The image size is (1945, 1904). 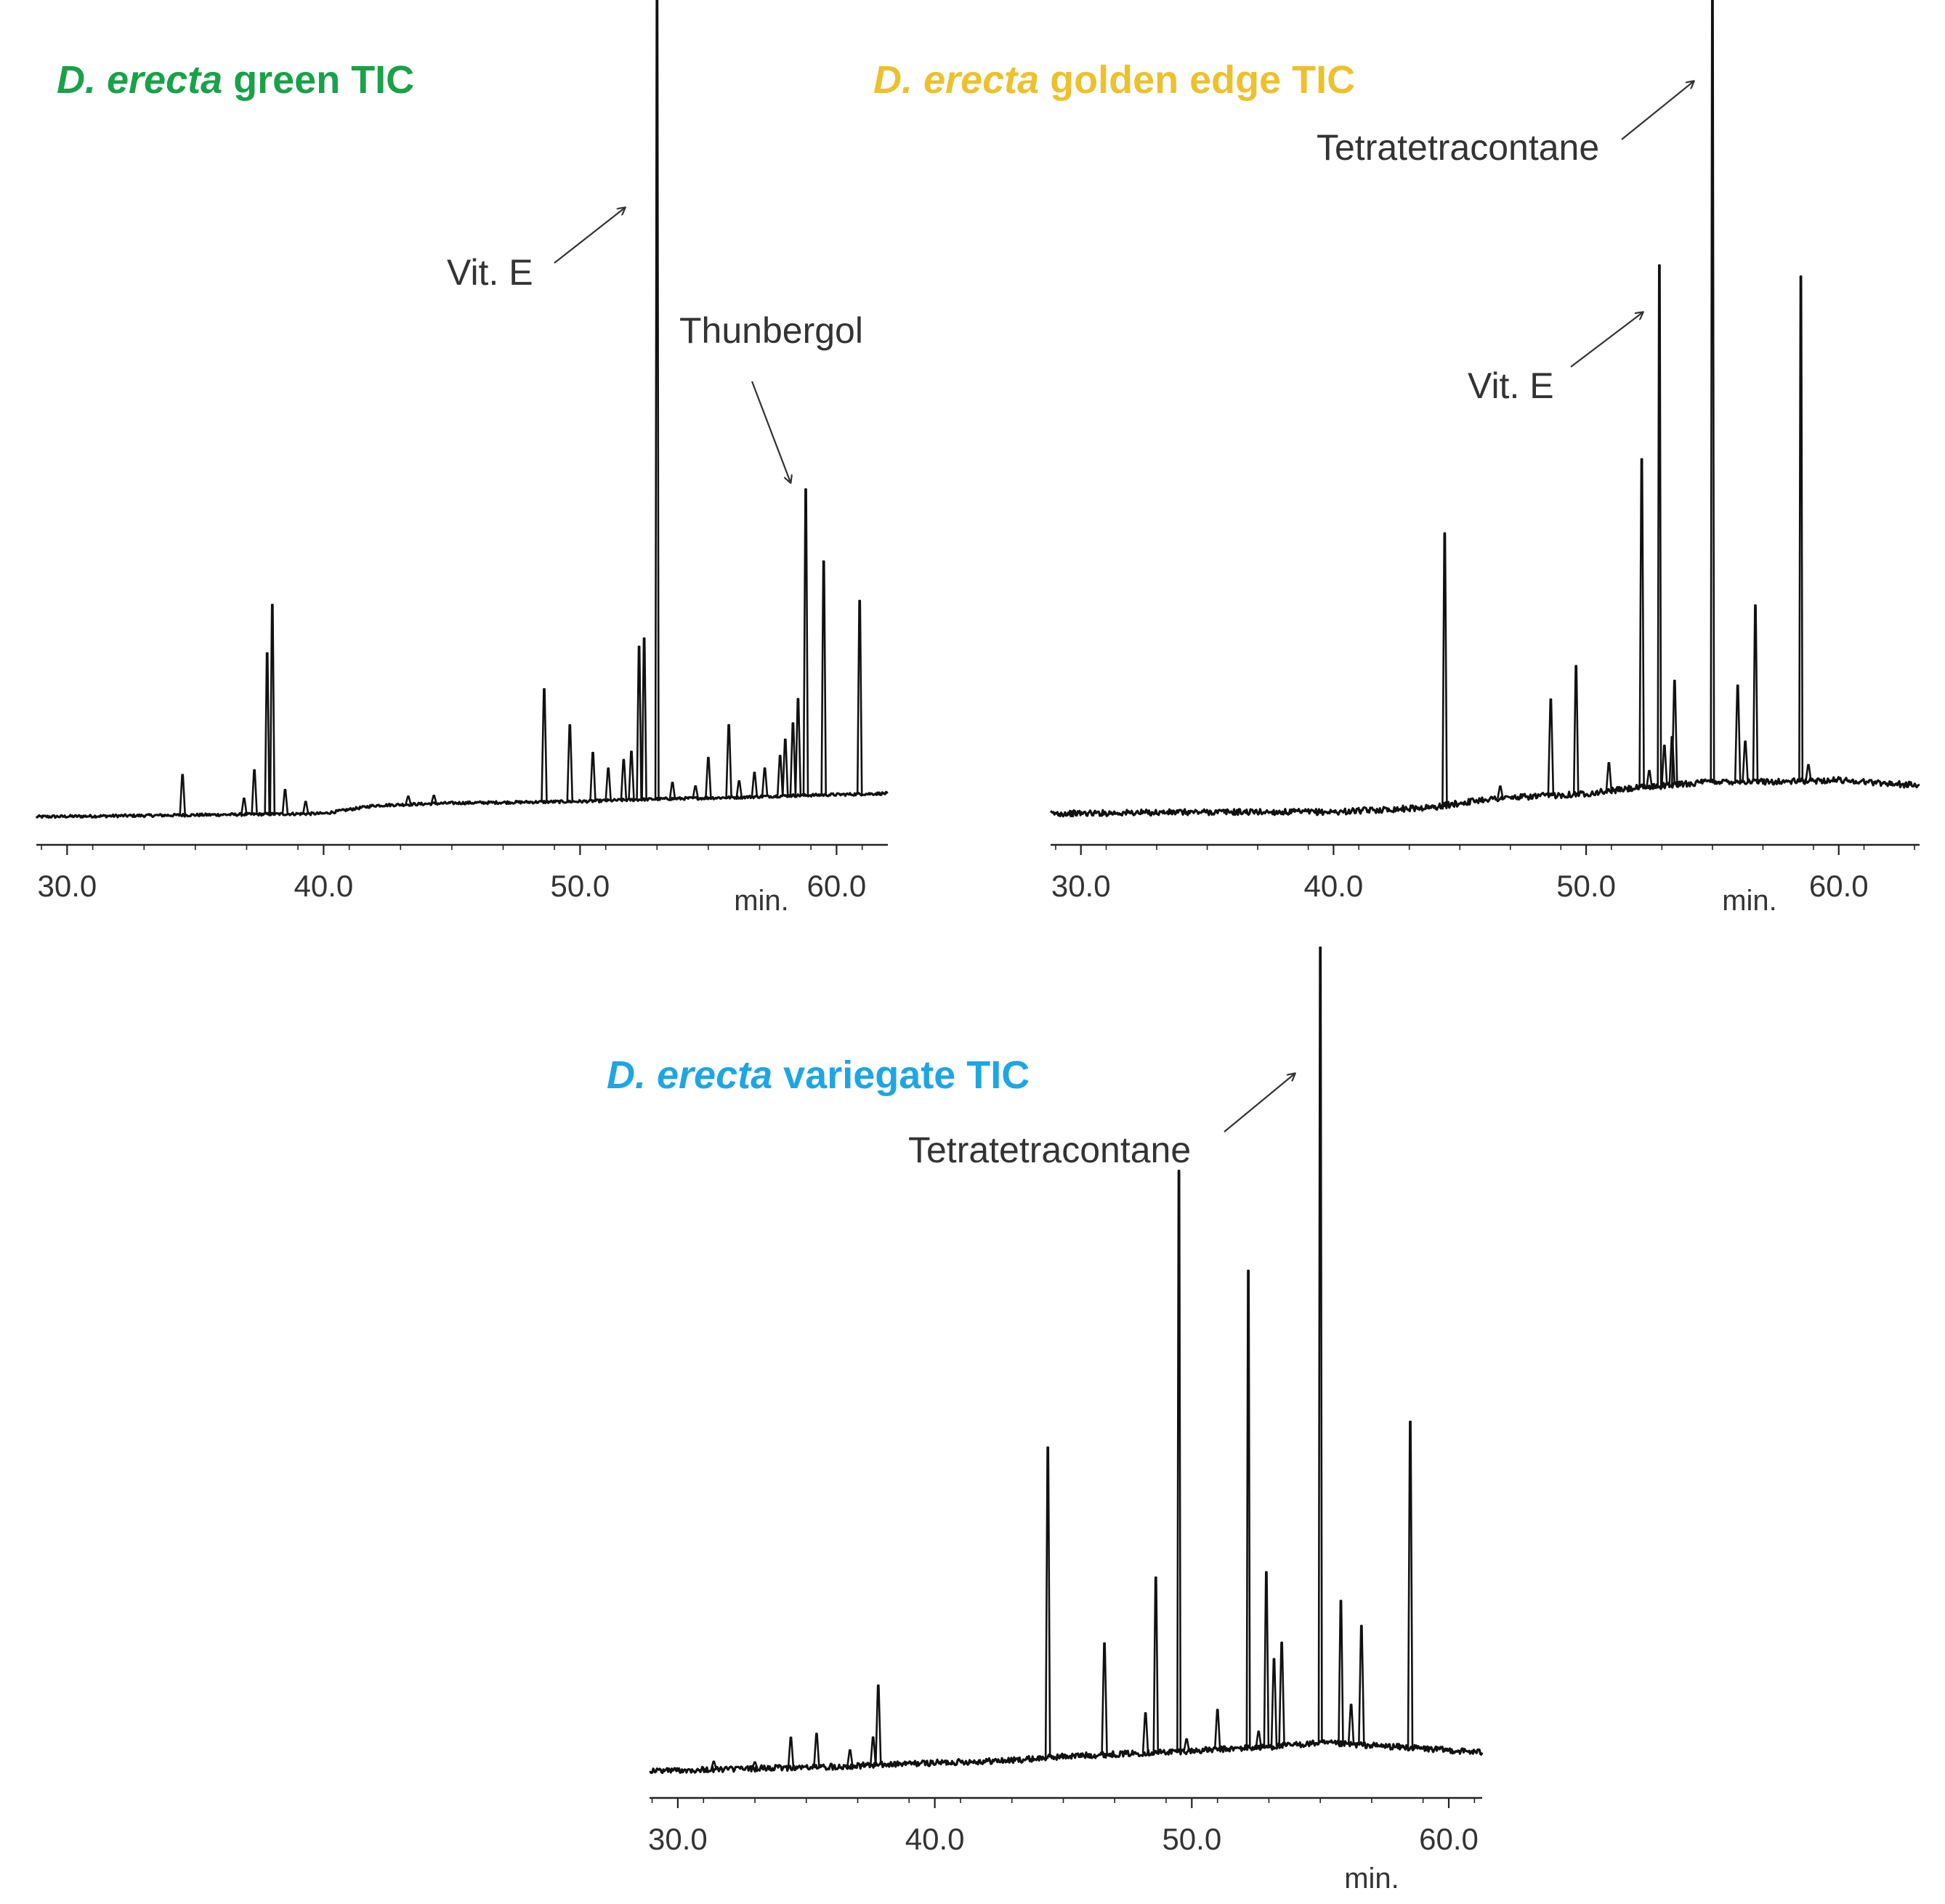 I want to click on chart-title-suffix: green TIC, so click(x=318, y=80).